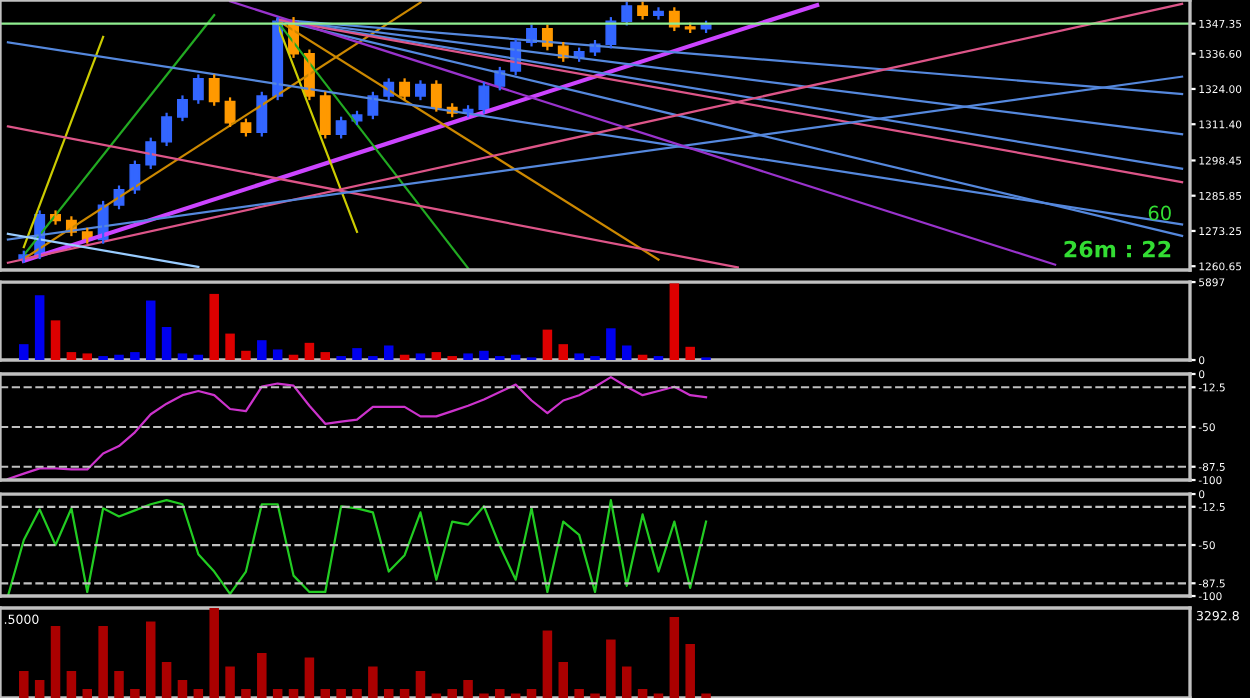 The image size is (1250, 698). Describe the element at coordinates (1159, 213) in the screenshot. I see `annotation: 60` at that location.